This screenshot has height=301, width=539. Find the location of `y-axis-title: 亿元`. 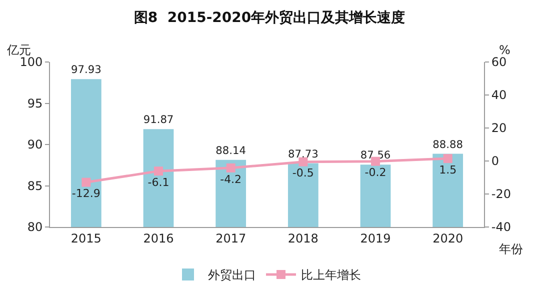

y-axis-title: 亿元 is located at coordinates (18, 50).